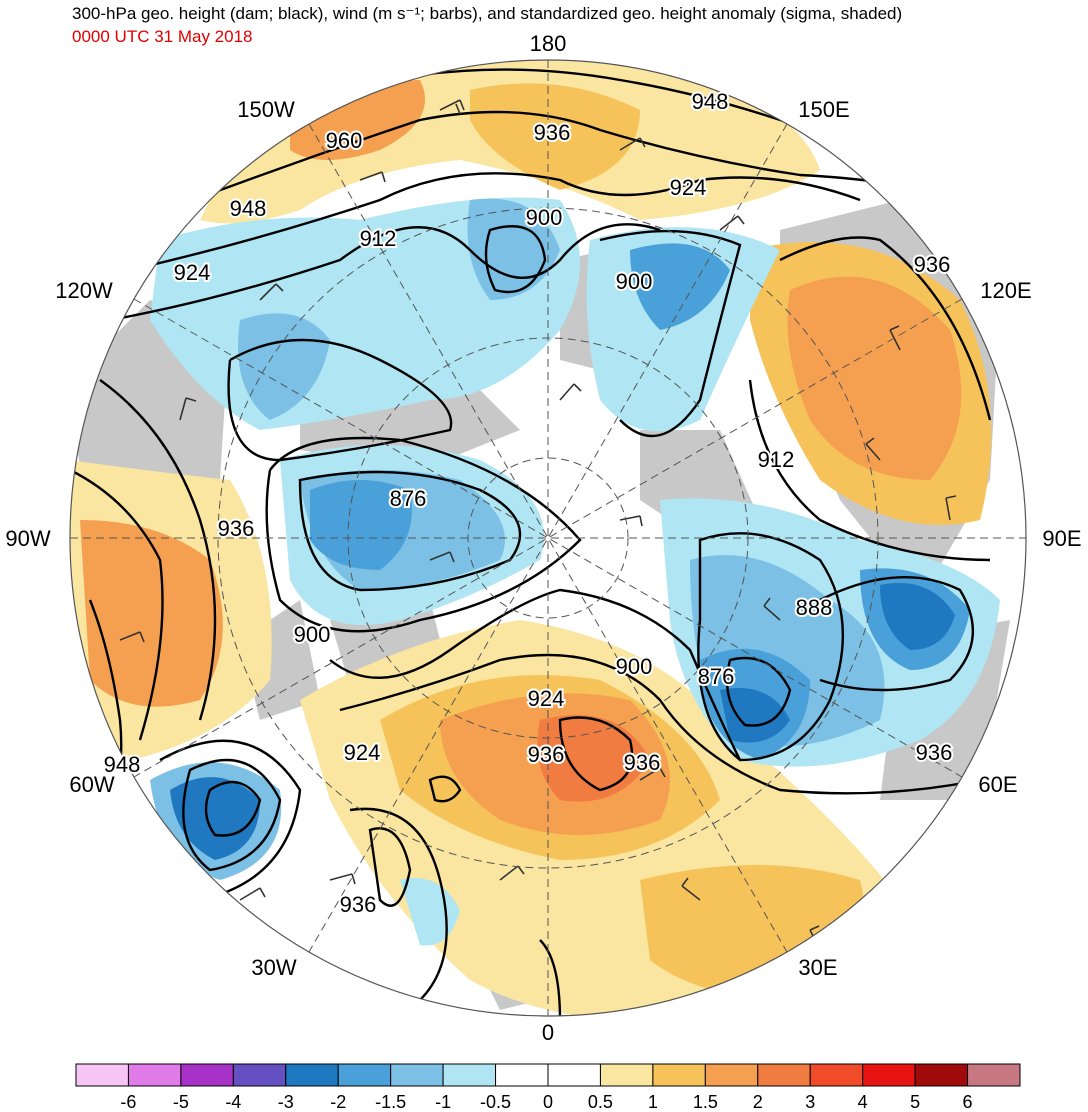 This screenshot has height=1112, width=1088. What do you see at coordinates (286, 1102) in the screenshot?
I see `colorbar-tick-label: -3` at bounding box center [286, 1102].